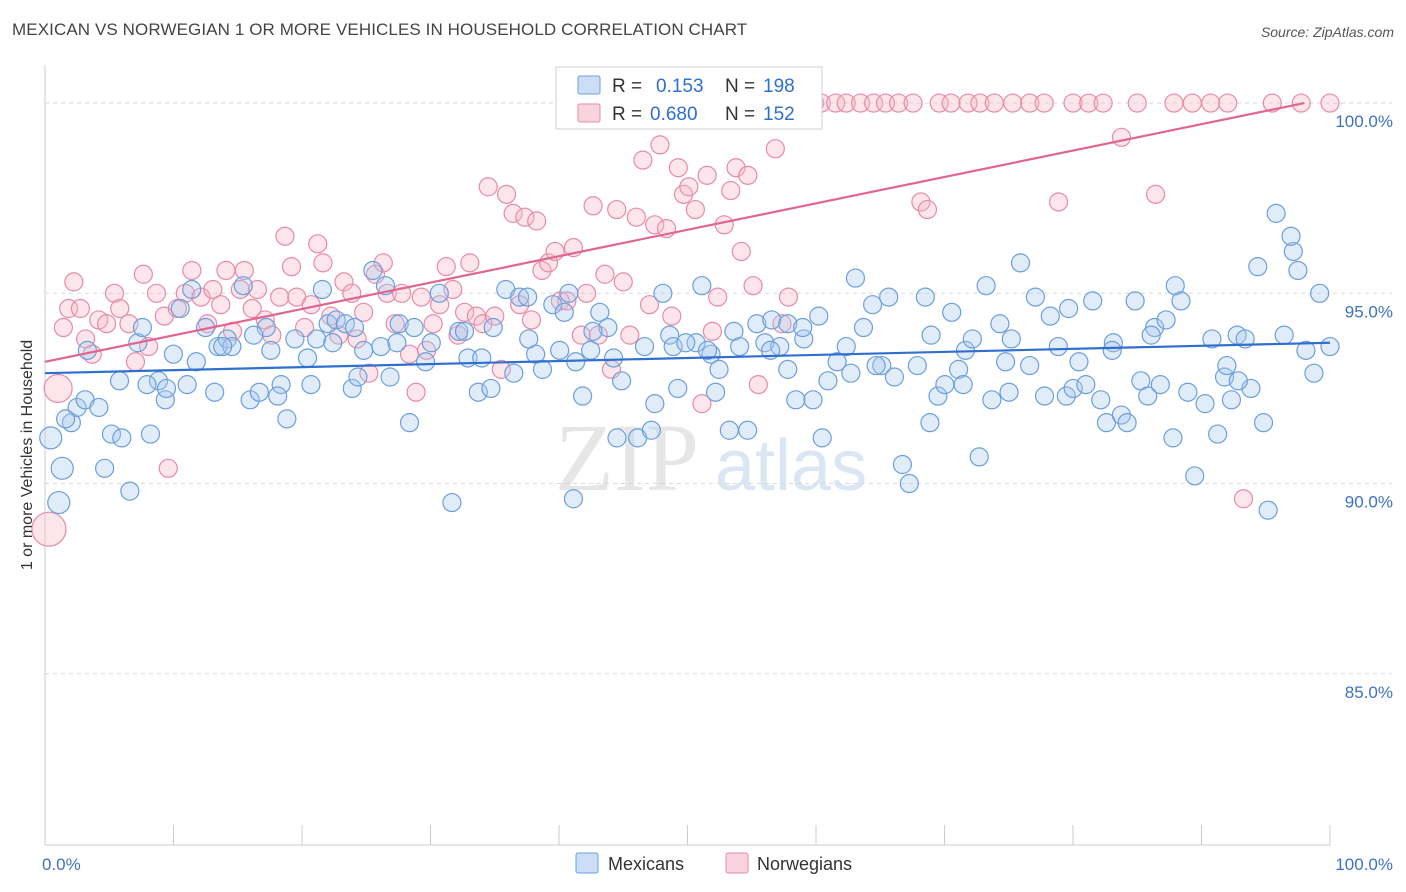 The width and height of the screenshot is (1406, 892). What do you see at coordinates (61, 864) in the screenshot?
I see `x-tick-label-start: 0.0%` at bounding box center [61, 864].